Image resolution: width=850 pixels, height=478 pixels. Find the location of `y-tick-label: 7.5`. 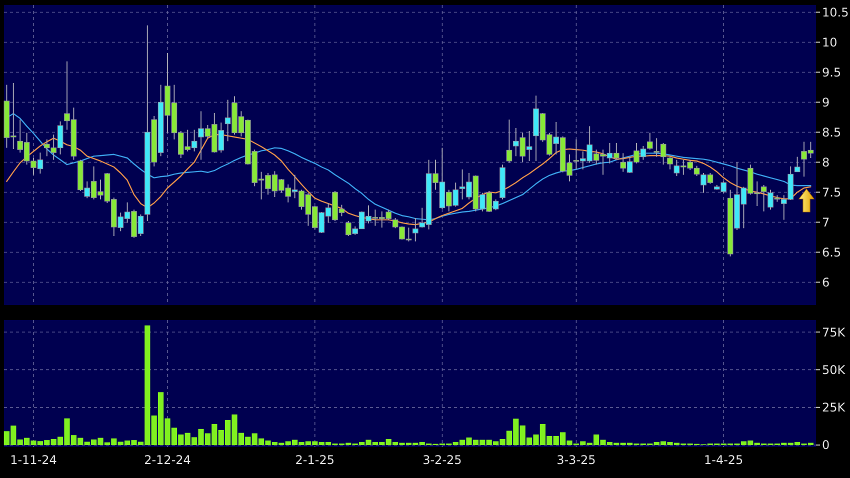

y-tick-label: 7.5 is located at coordinates (832, 192).